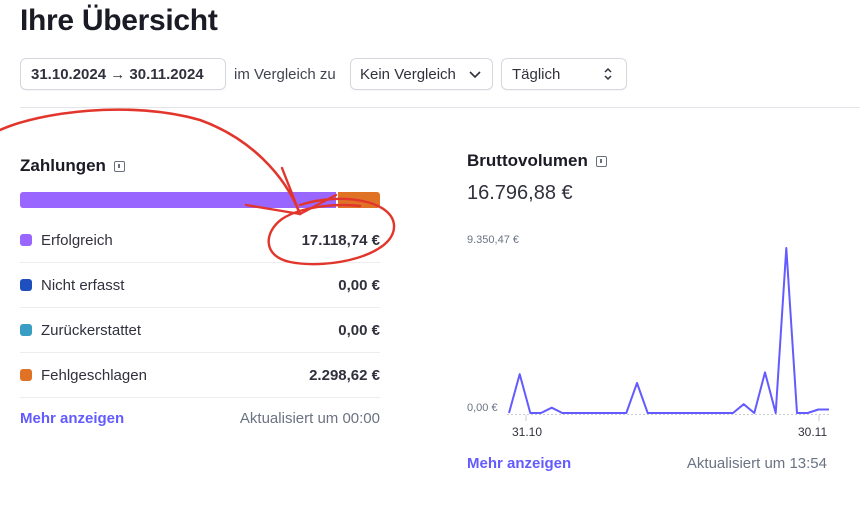  I want to click on chevron-updown-icon, so click(608, 74).